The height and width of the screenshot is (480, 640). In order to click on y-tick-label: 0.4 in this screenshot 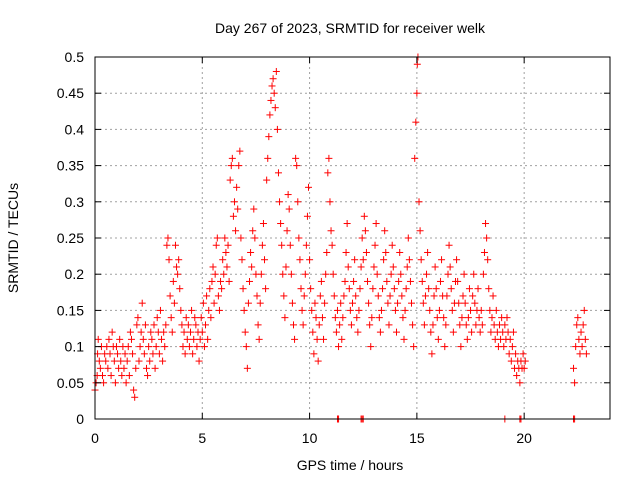, I will do `click(75, 129)`.